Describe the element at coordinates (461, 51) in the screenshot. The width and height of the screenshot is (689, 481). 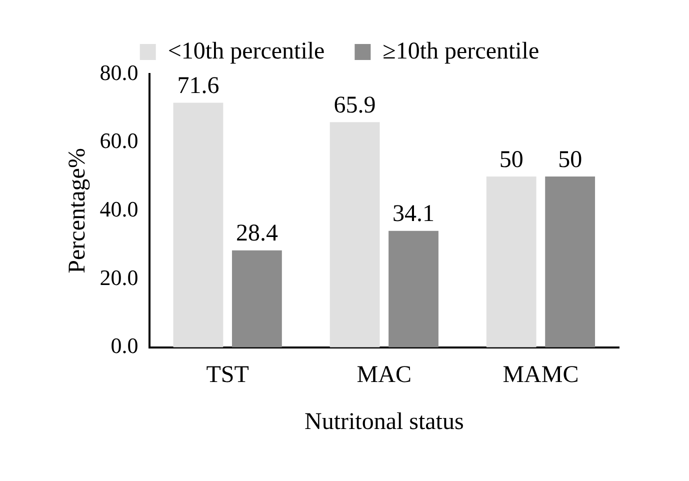
I see `legend-label: ≥10th percentile` at that location.